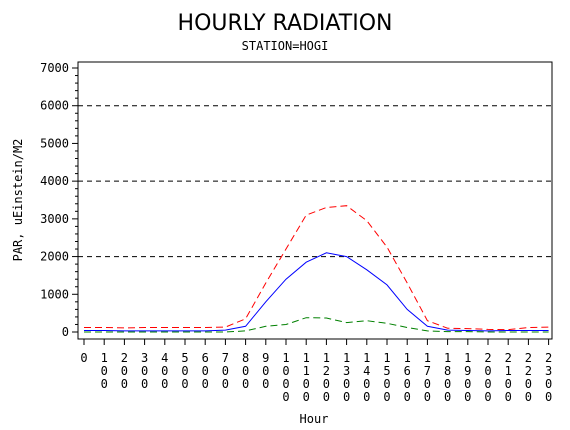  Describe the element at coordinates (54, 257) in the screenshot. I see `y-tick-label: 2000` at that location.